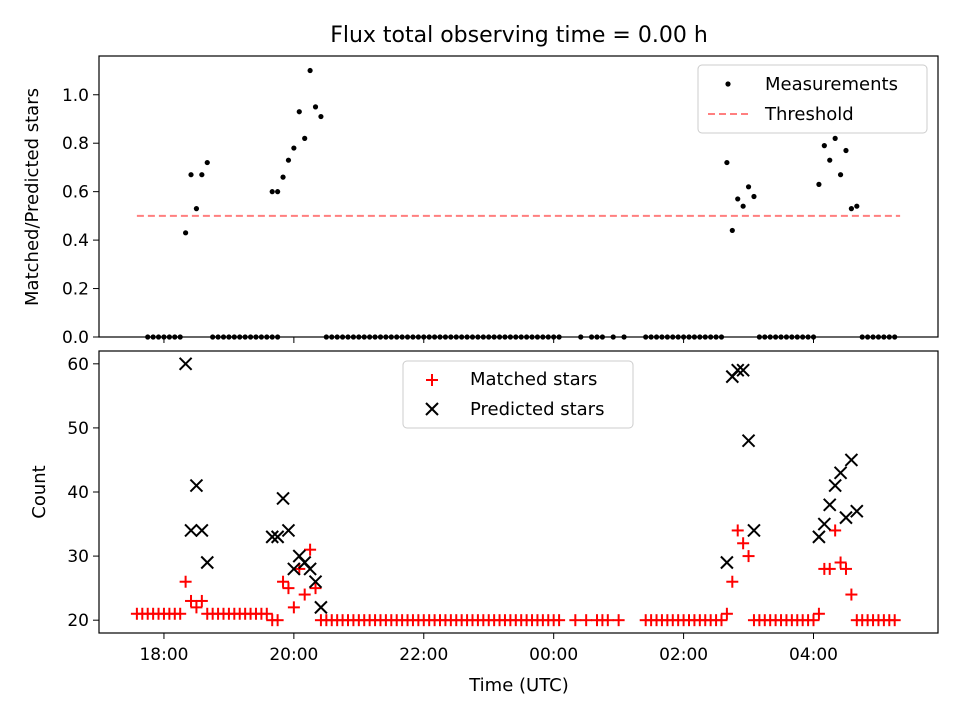  I want to click on legend-measurements-marker, so click(728, 84).